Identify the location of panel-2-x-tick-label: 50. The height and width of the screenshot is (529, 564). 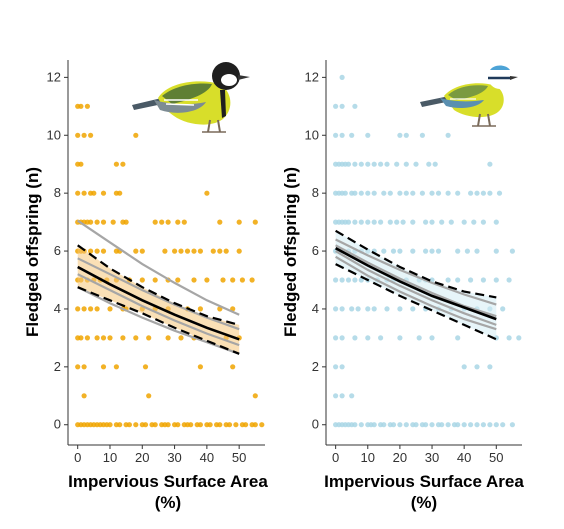
(496, 457).